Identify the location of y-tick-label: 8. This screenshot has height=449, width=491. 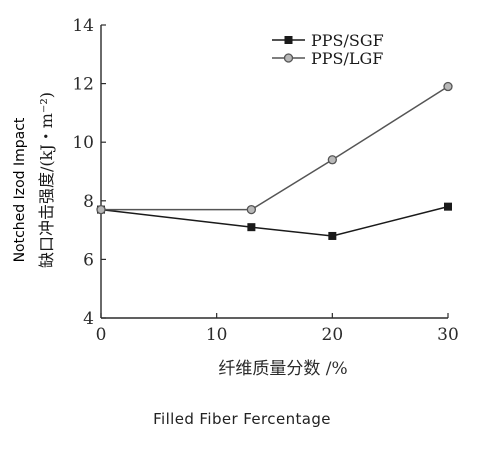
(88, 202).